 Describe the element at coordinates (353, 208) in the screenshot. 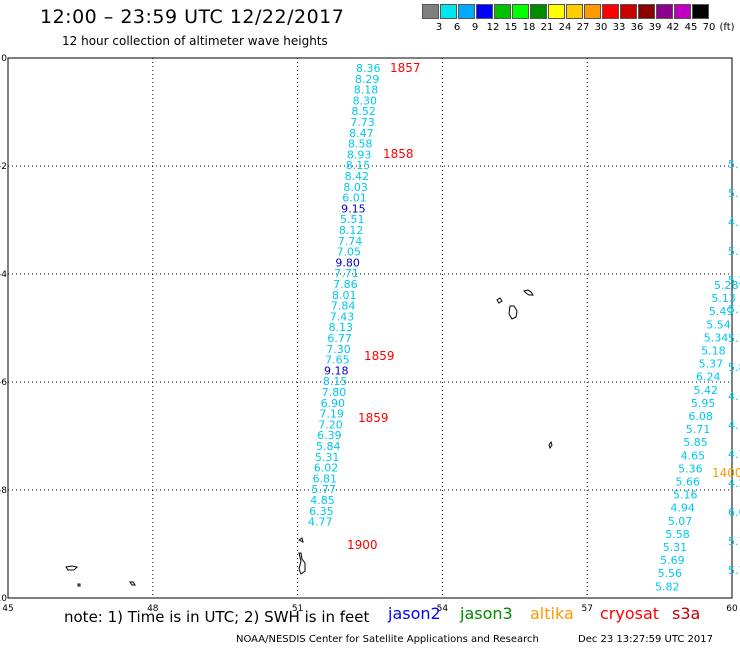

I see `wave-height-value-left: 9.15` at that location.